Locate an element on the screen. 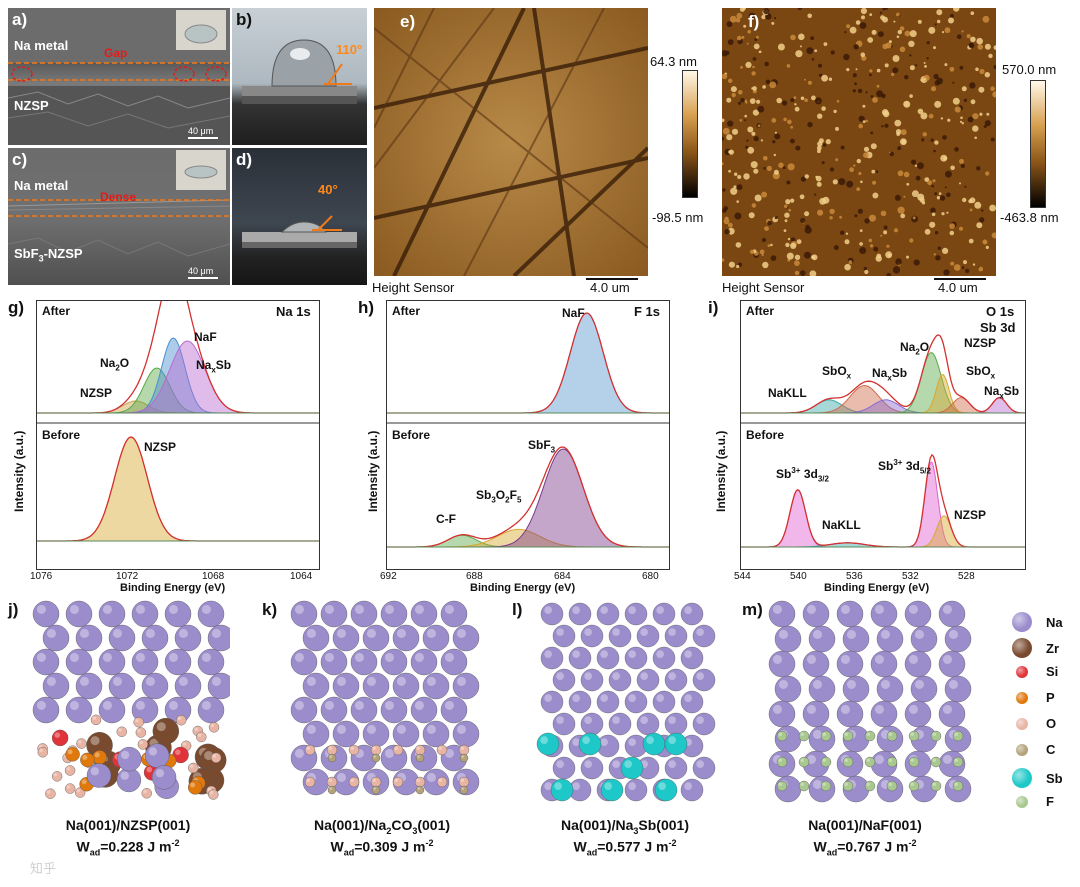 This screenshot has width=1080, height=887. before-label-i: Before is located at coordinates (765, 435).